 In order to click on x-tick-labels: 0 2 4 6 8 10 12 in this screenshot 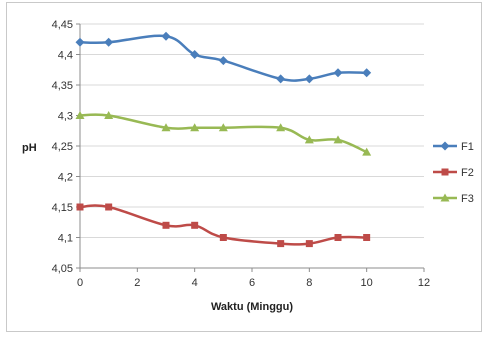, I will do `click(253, 283)`.